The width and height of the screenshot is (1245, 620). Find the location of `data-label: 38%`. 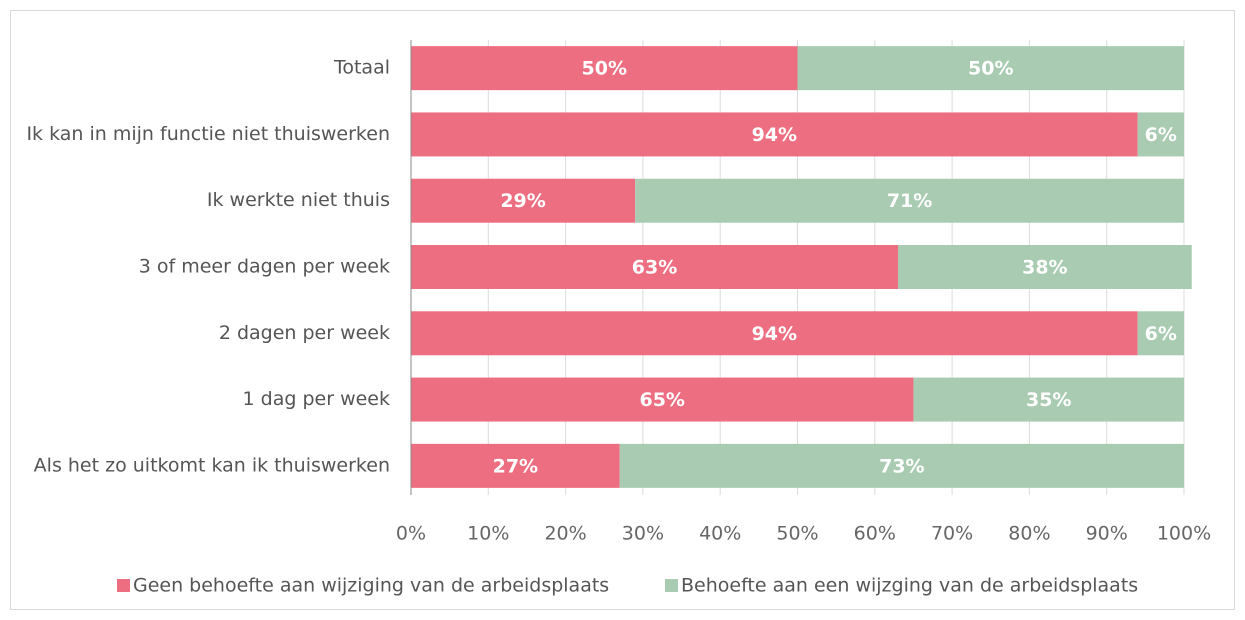

data-label: 38% is located at coordinates (1044, 268).